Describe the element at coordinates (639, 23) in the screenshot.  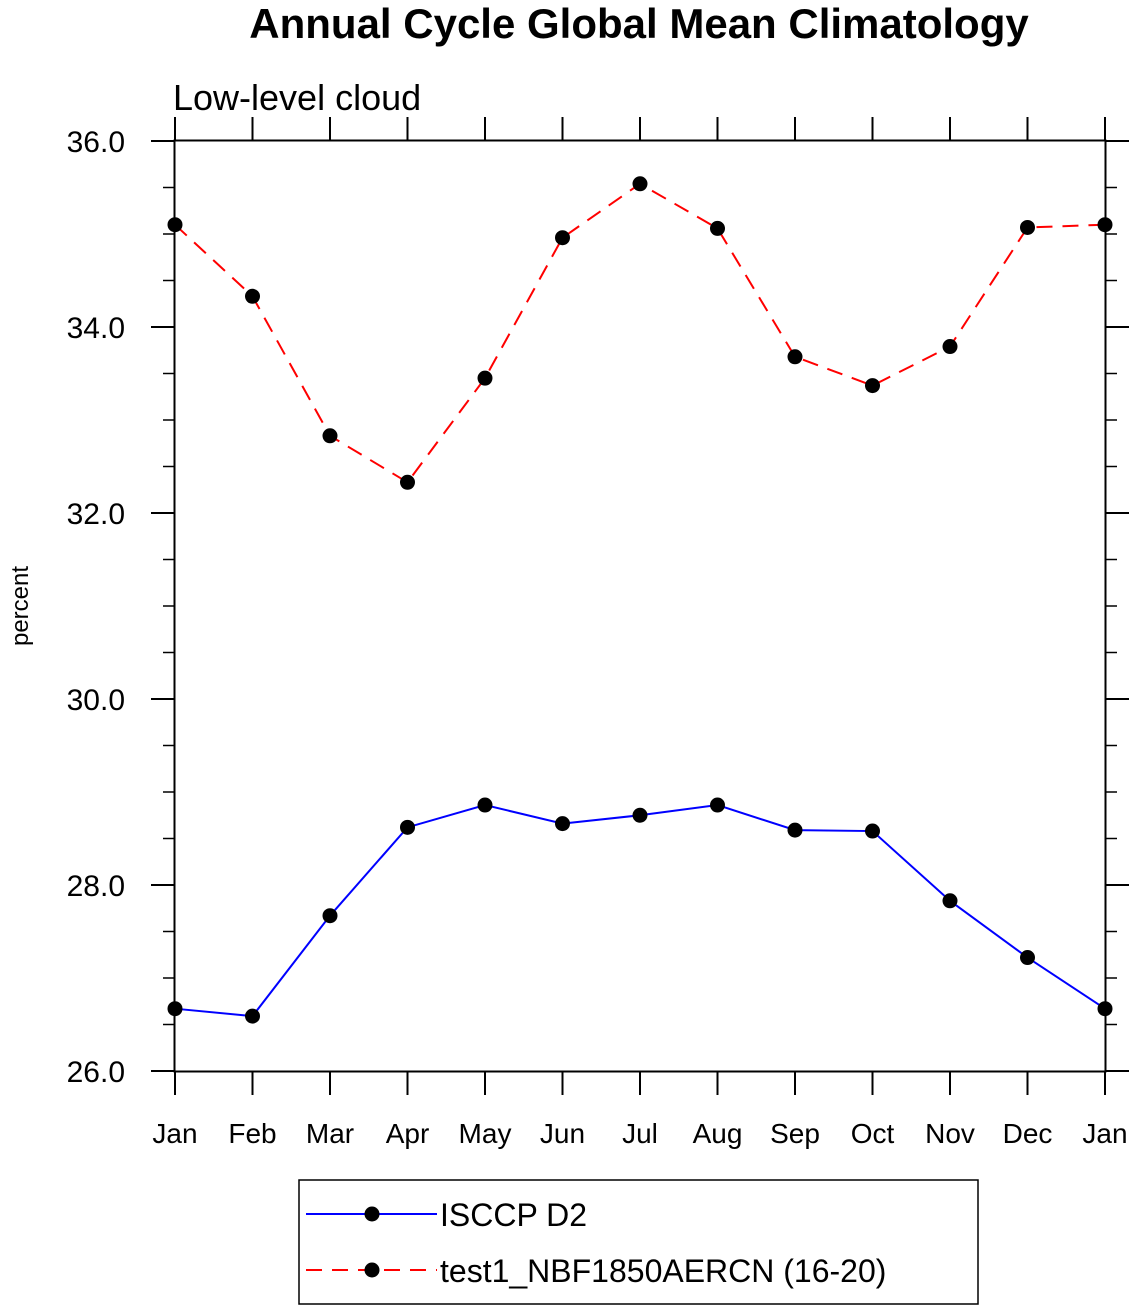
I see `chart-title: Annual Cycle Global Mean Climatology` at that location.